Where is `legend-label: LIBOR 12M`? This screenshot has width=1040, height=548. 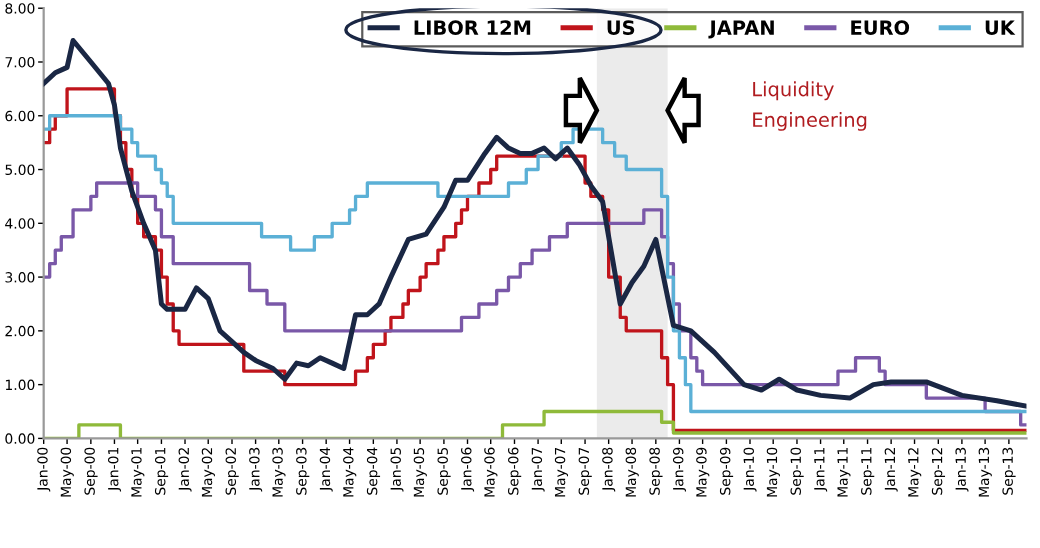 legend-label: LIBOR 12M is located at coordinates (472, 27).